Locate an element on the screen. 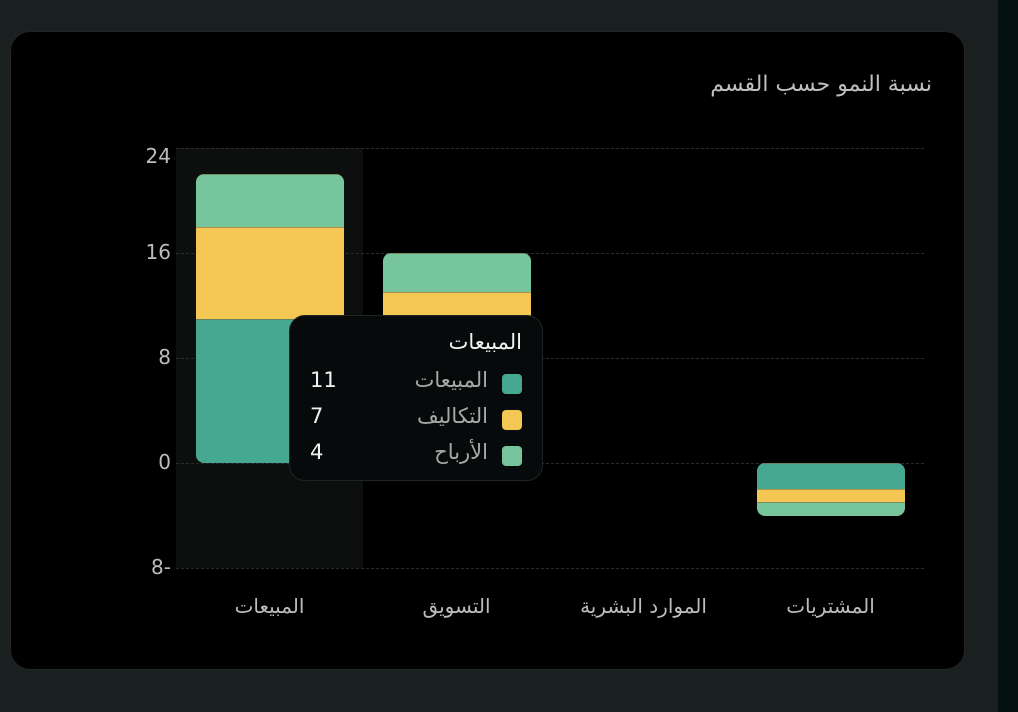 The image size is (1018, 712). tooltip-value: 4 is located at coordinates (317, 452).